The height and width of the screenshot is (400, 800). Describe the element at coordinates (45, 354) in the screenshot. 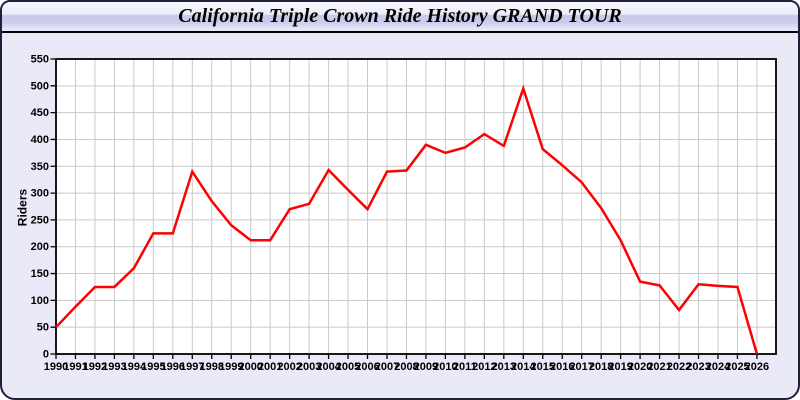

I see `svg-text: 0` at that location.